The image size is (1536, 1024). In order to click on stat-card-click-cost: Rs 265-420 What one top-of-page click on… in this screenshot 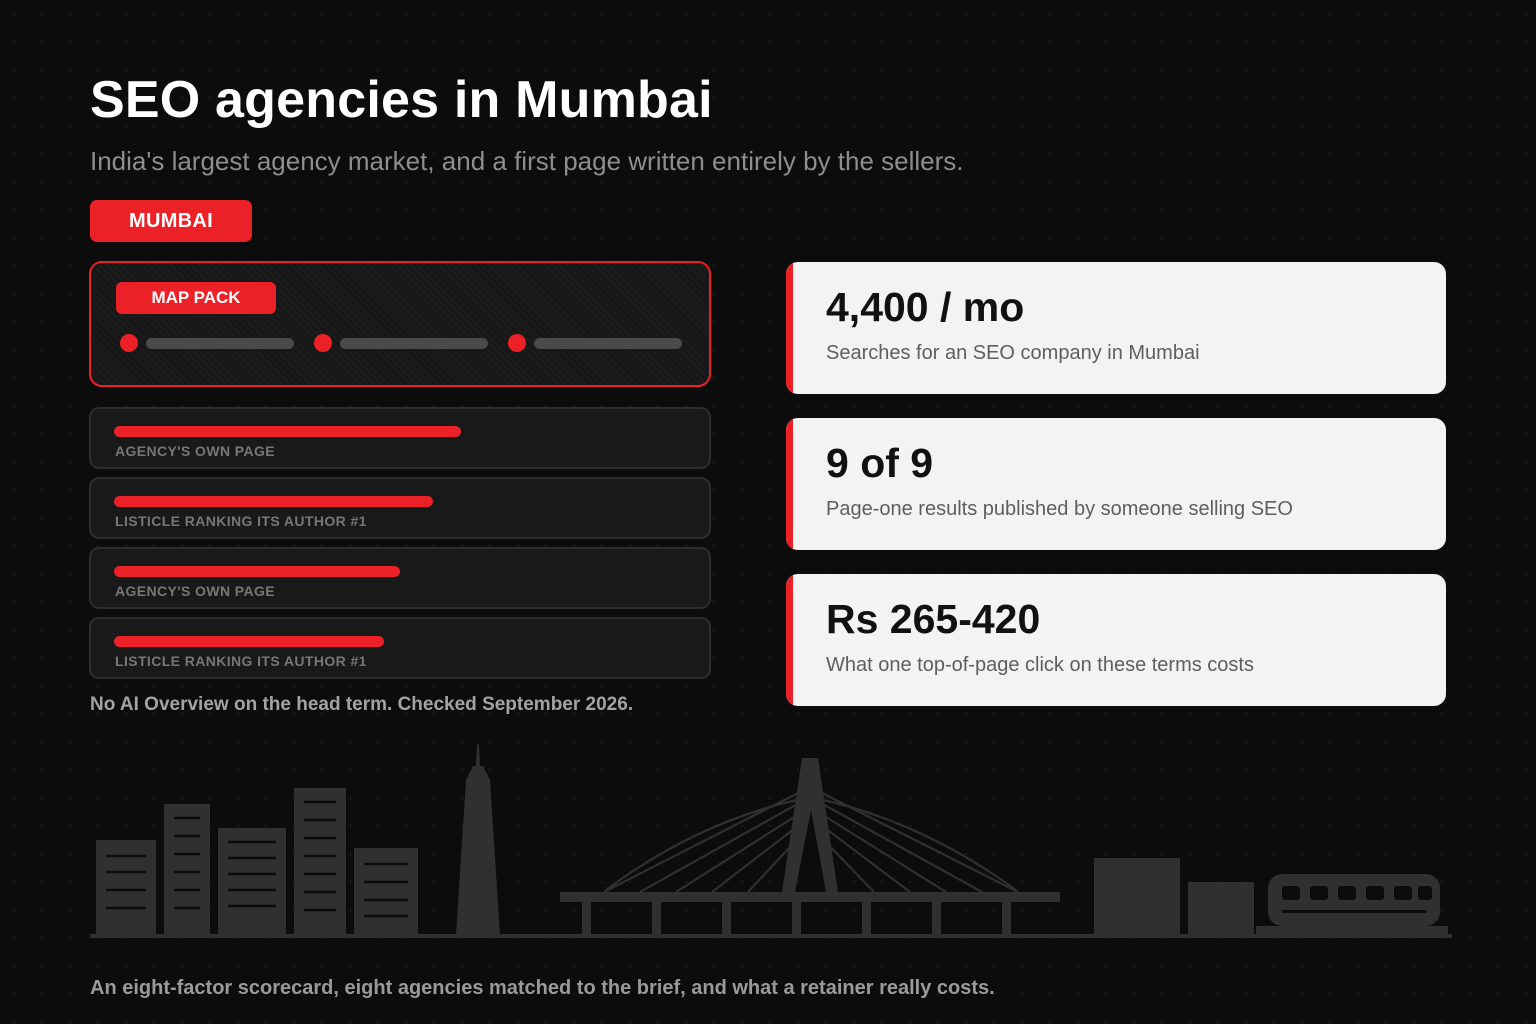, I will do `click(1116, 640)`.